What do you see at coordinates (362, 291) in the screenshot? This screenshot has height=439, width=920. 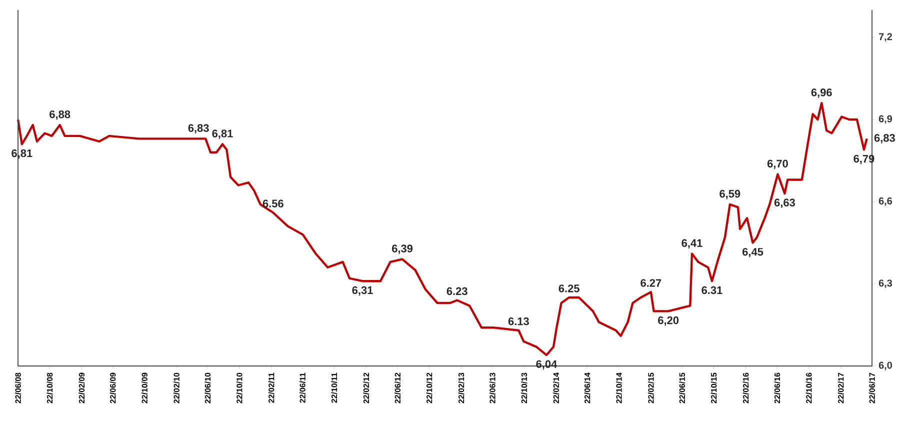 I see `annotation: 6,31` at bounding box center [362, 291].